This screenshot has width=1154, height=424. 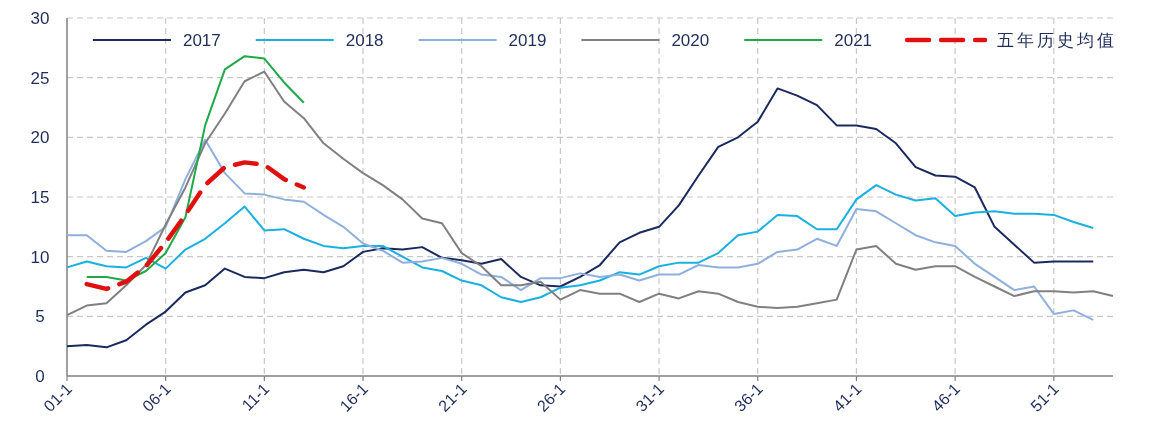 What do you see at coordinates (551, 397) in the screenshot?
I see `x-tick-label: 26-1` at bounding box center [551, 397].